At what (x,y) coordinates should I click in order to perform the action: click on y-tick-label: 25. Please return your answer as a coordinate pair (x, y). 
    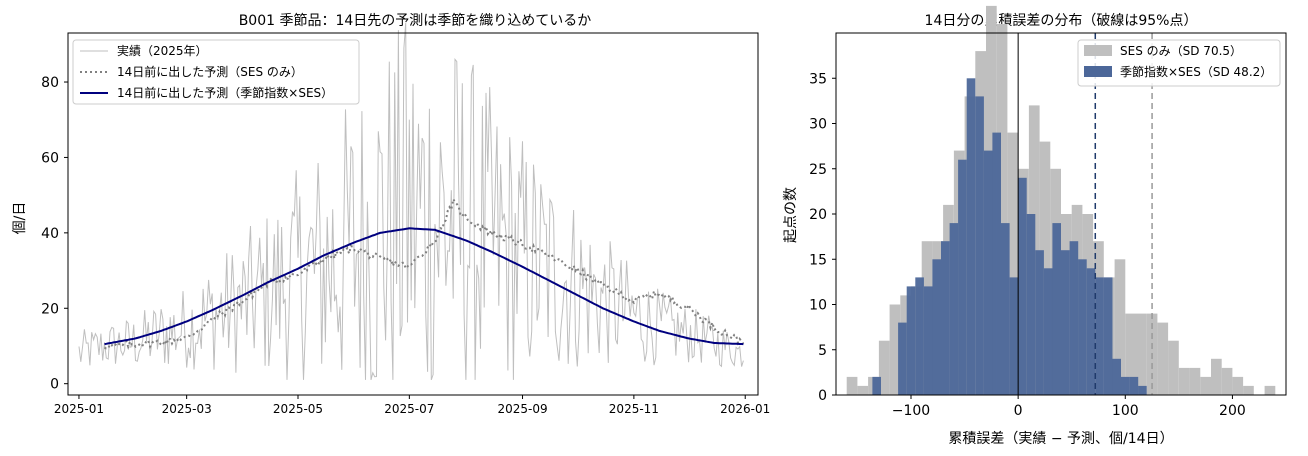
    Looking at the image, I should click on (818, 170).